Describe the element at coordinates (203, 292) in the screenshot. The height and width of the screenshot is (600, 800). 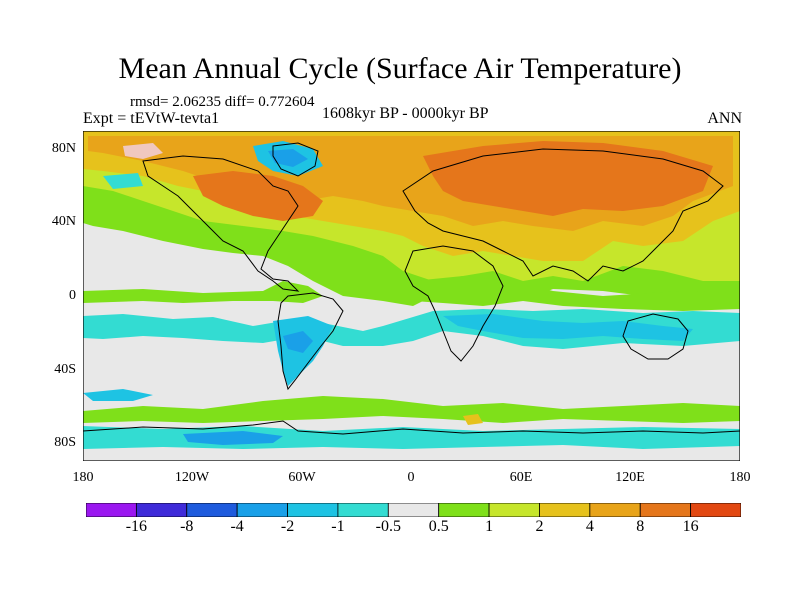
I see `equatorial-band` at that location.